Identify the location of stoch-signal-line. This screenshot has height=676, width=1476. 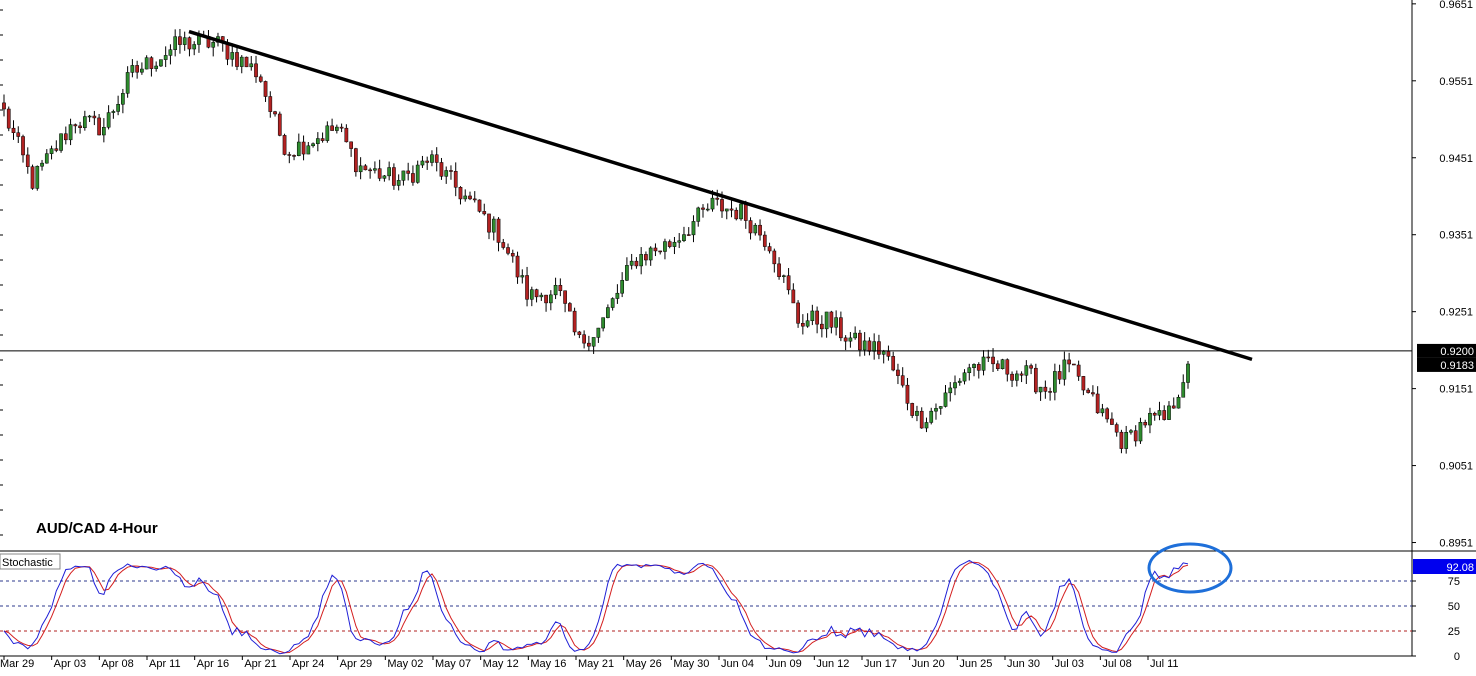
(596, 607).